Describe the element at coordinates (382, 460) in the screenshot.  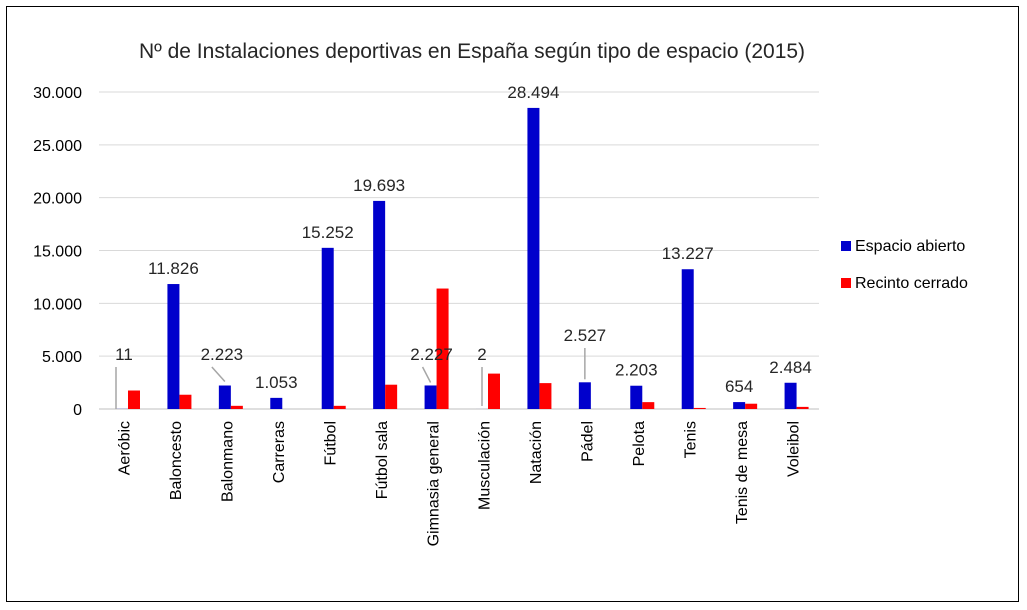
I see `category-label: Fútbol sala` at that location.